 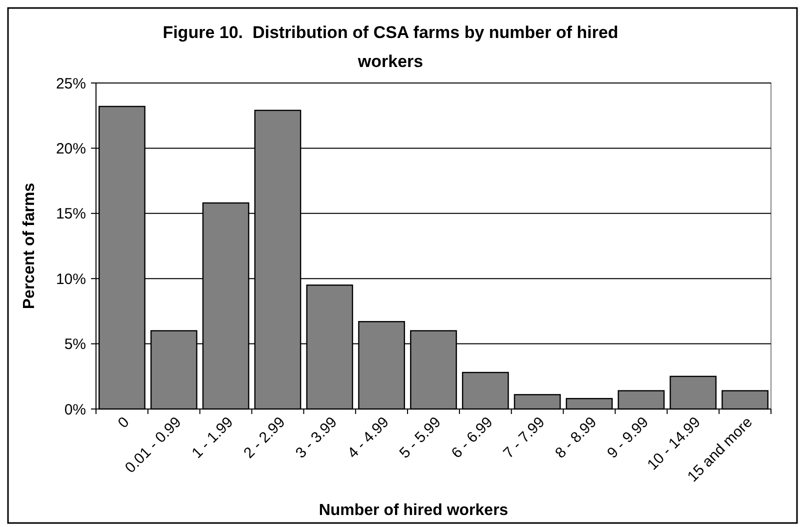 What do you see at coordinates (75, 409) in the screenshot?
I see `y-tick-label: 0%` at bounding box center [75, 409].